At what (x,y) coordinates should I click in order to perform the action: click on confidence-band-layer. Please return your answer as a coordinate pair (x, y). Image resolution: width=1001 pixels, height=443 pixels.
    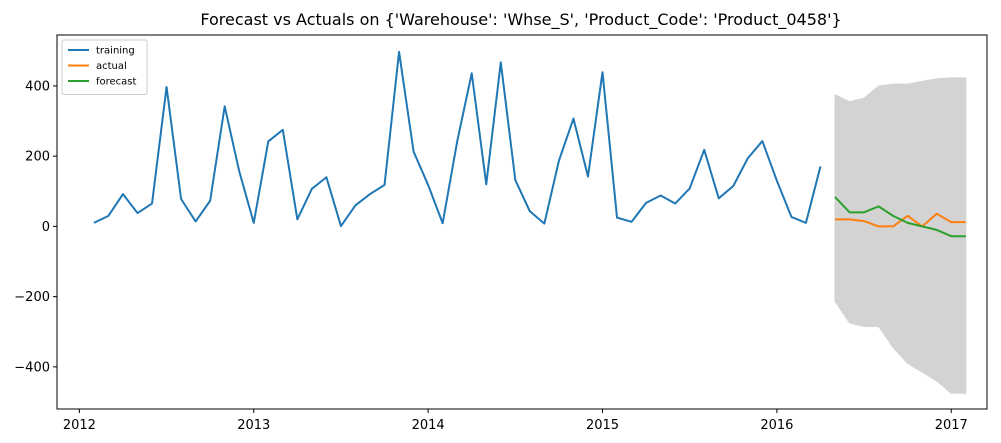
    Looking at the image, I should click on (900, 235).